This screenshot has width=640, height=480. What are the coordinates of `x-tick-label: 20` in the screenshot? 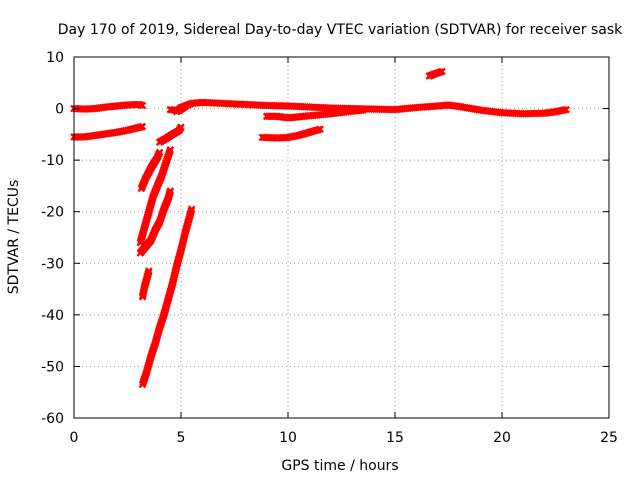 It's located at (502, 438).